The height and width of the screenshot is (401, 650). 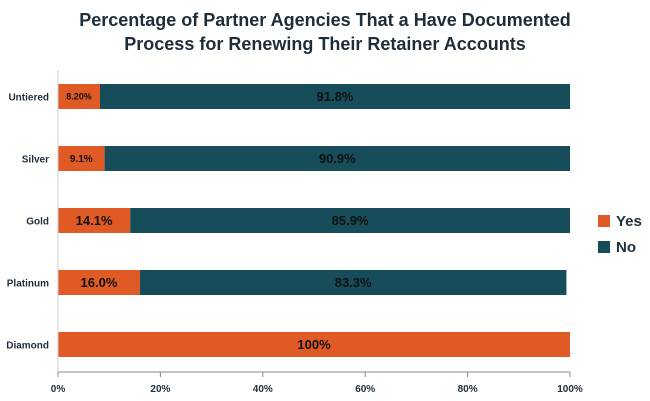 I want to click on legend-label-yes: Yes, so click(x=629, y=221).